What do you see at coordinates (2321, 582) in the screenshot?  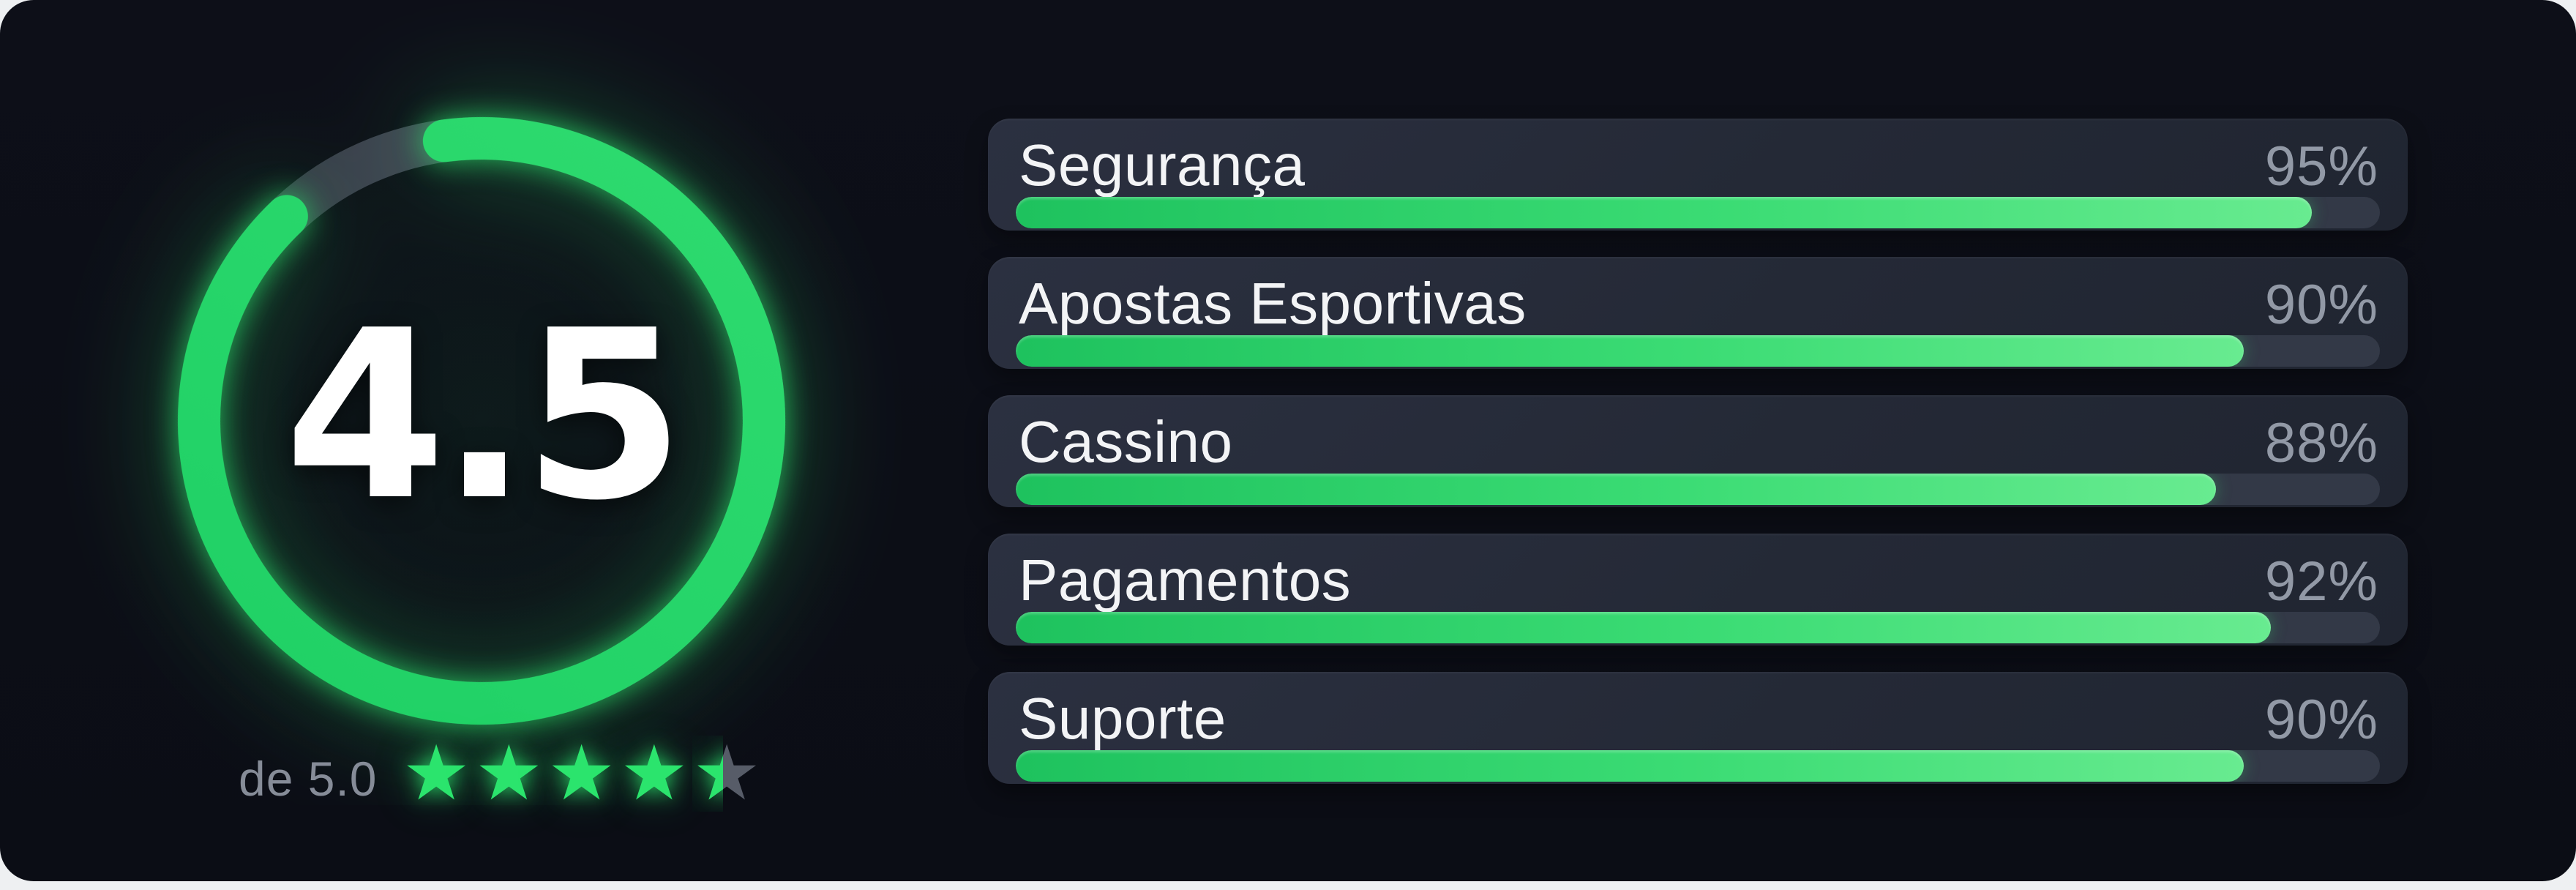 I see `category-percent: 92%` at bounding box center [2321, 582].